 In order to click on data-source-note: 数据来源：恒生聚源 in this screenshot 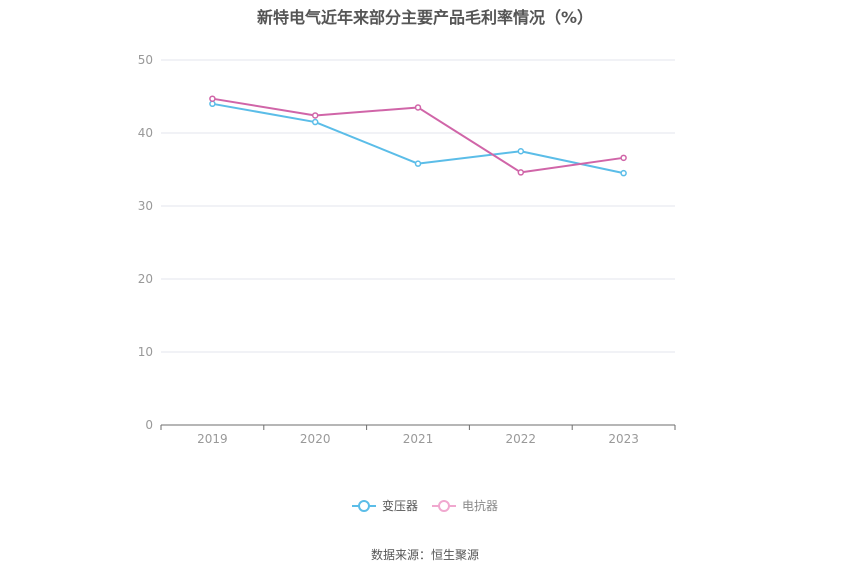, I will do `click(424, 555)`.